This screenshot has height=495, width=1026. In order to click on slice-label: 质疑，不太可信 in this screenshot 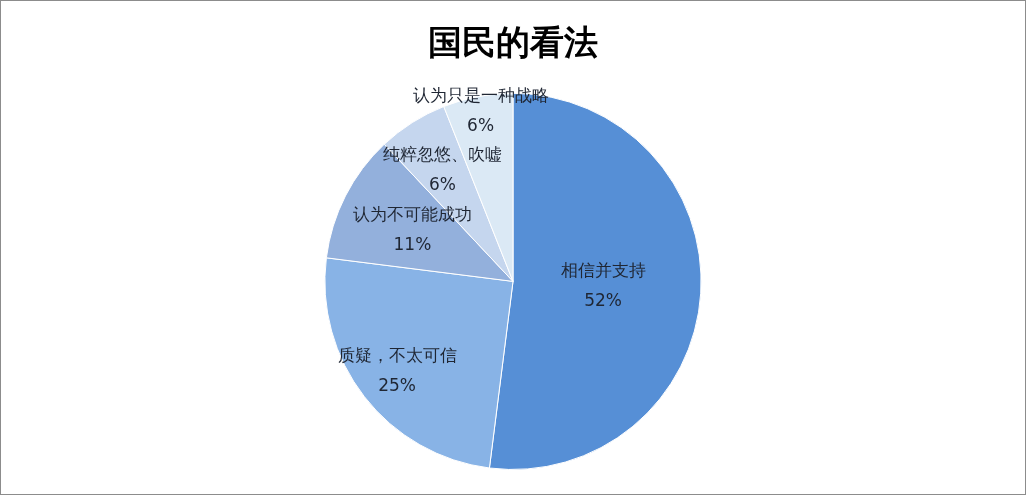, I will do `click(397, 354)`.